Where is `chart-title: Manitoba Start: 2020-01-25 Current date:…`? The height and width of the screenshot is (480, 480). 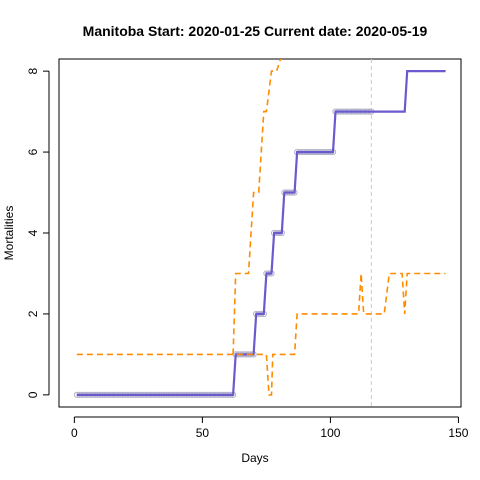 chart-title: Manitoba Start: 2020-01-25 Current date:… is located at coordinates (255, 31).